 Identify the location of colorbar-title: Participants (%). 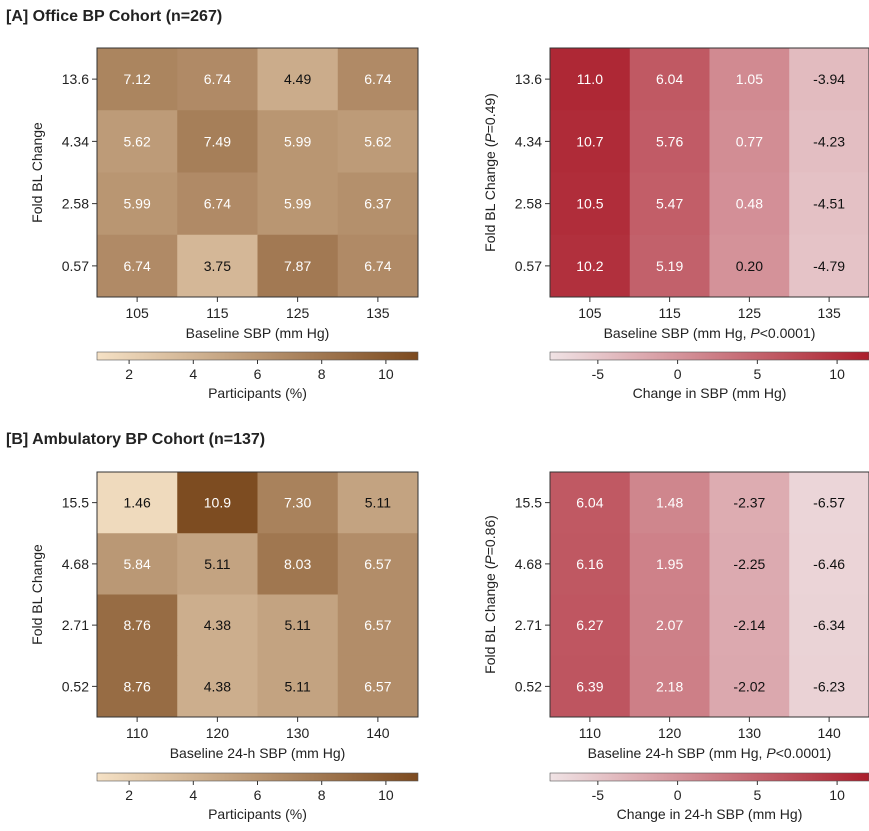
(257, 814).